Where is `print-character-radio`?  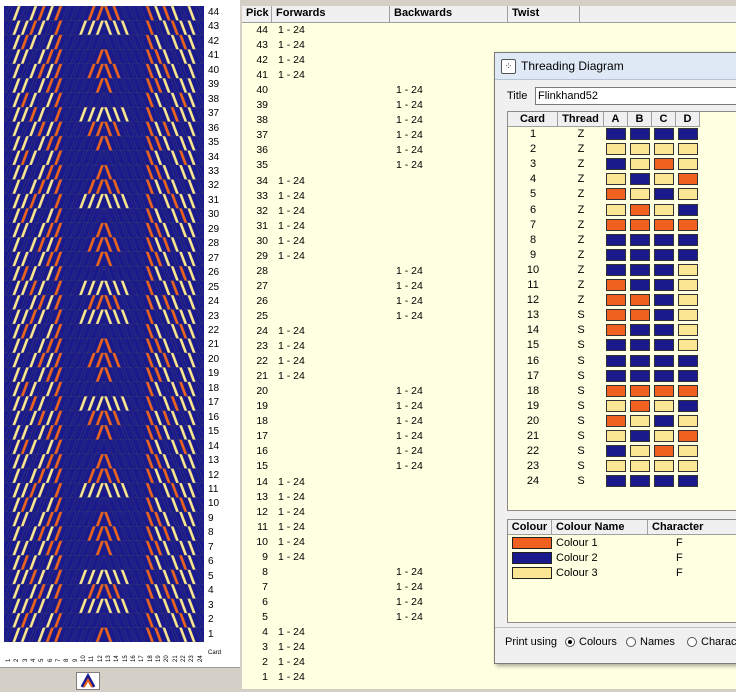
print-character-radio is located at coordinates (692, 642).